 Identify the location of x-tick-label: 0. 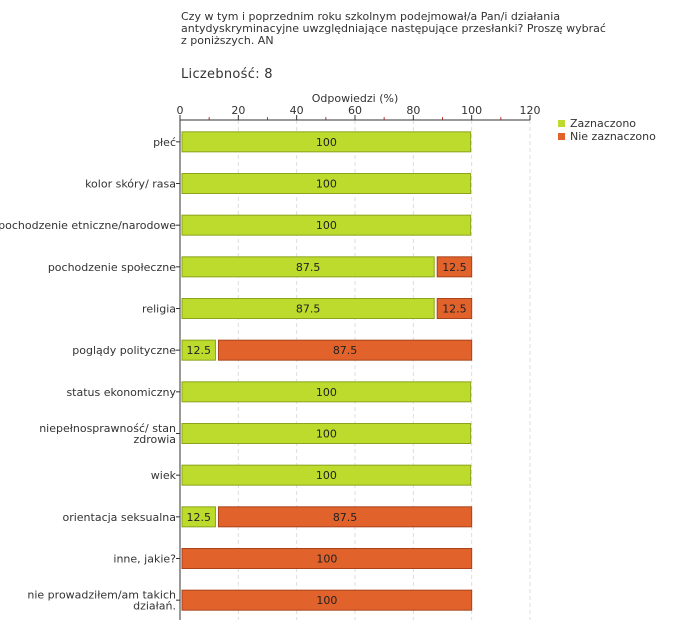
(180, 110).